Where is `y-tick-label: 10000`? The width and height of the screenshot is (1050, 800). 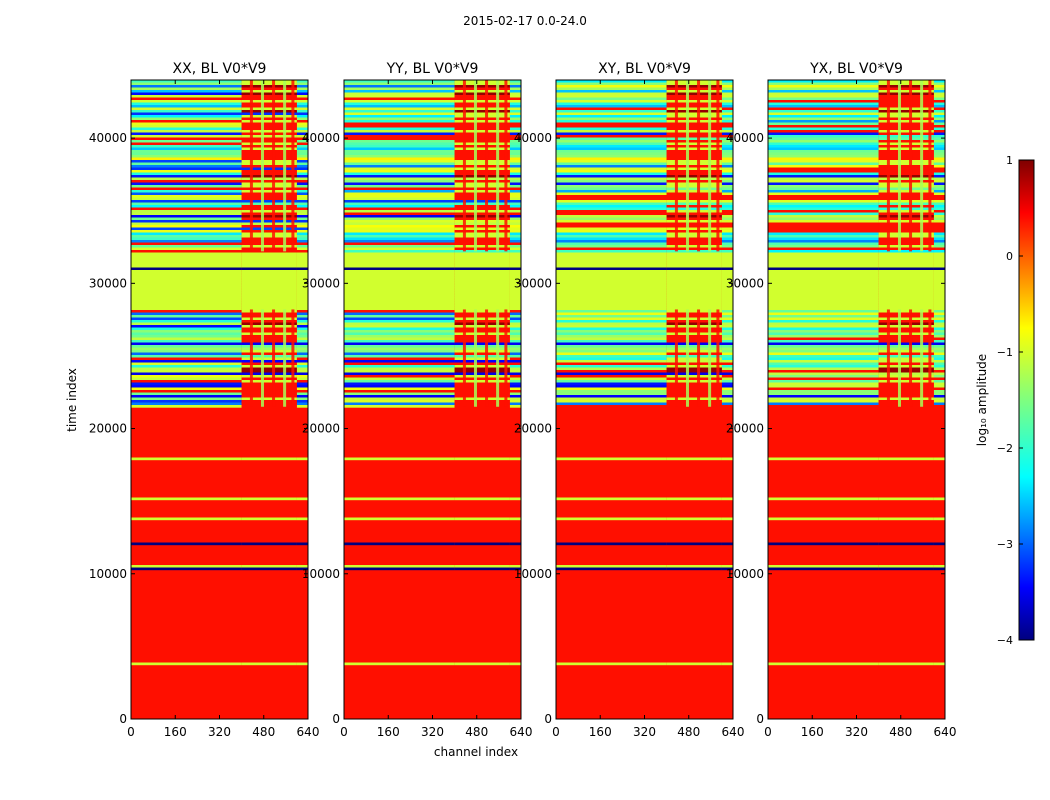
y-tick-label: 10000 is located at coordinates (533, 574).